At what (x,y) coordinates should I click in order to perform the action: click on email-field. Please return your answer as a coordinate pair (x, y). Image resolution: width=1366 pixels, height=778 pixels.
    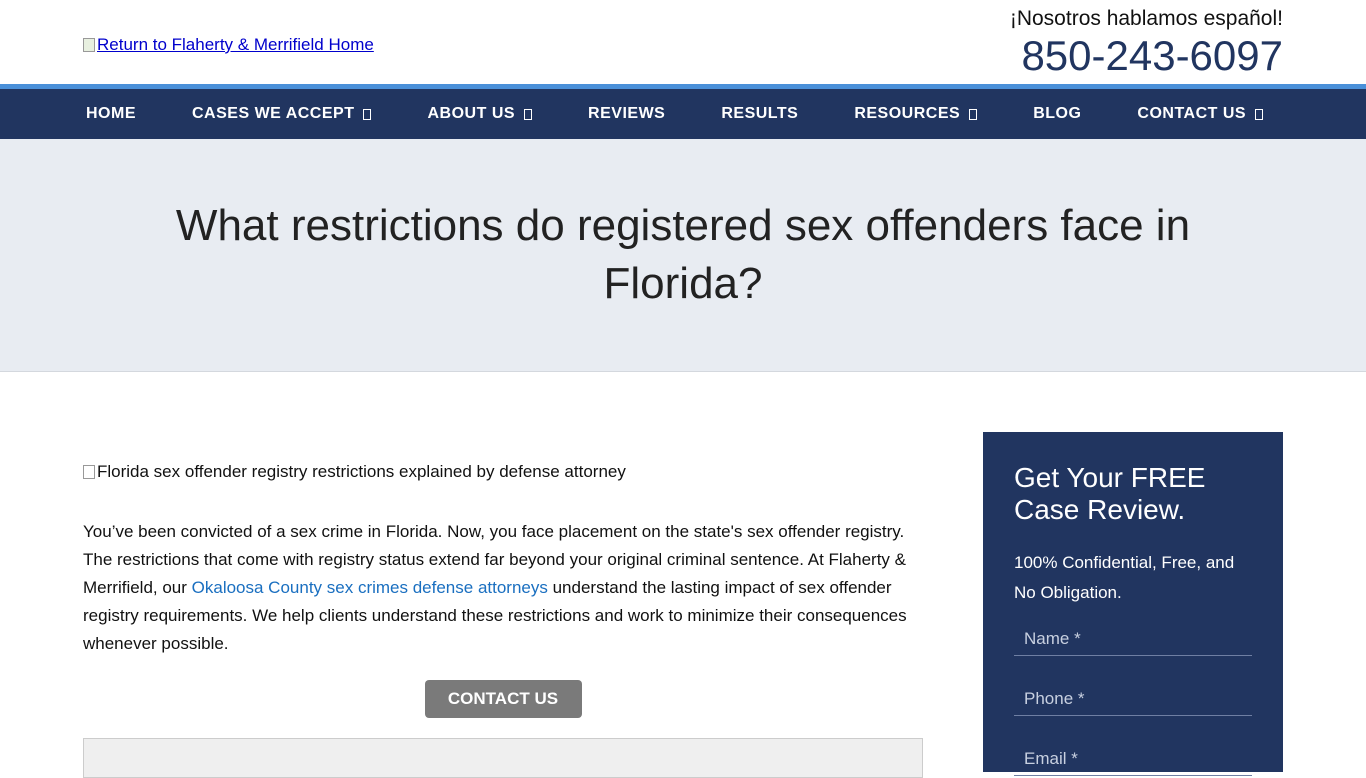
    Looking at the image, I should click on (1133, 759).